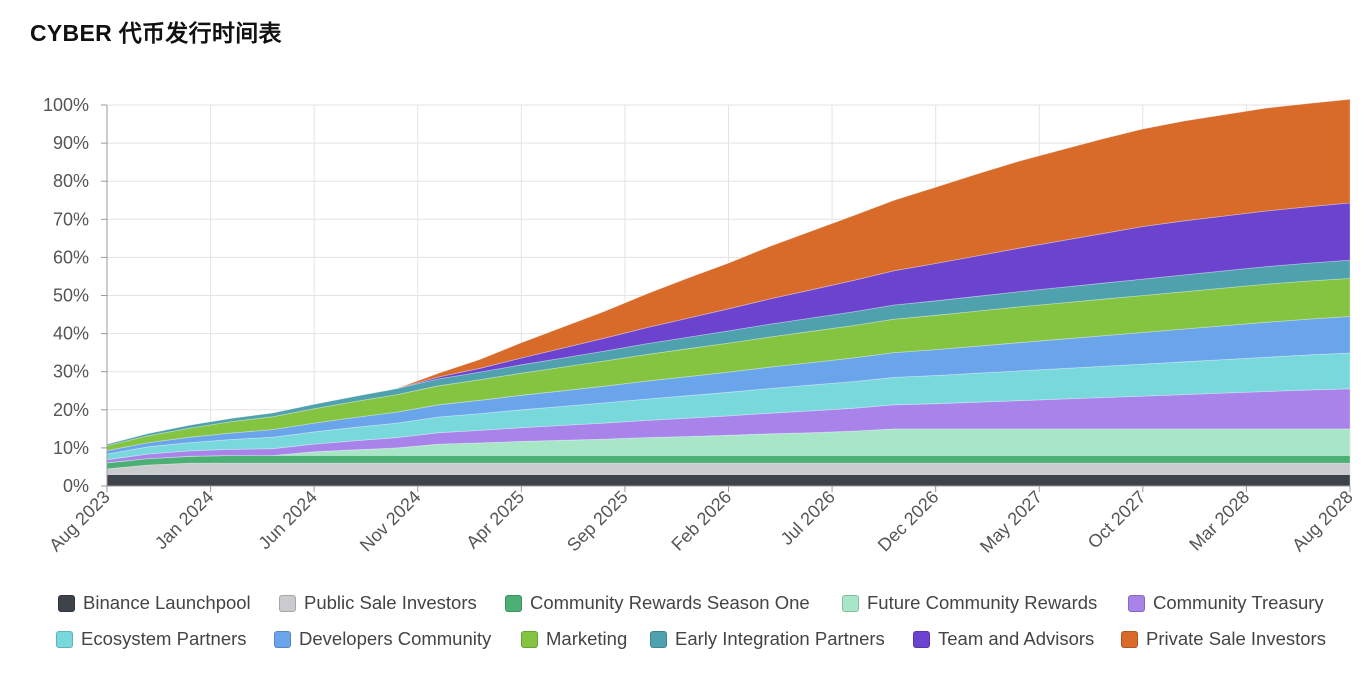 The image size is (1364, 678). Describe the element at coordinates (71, 410) in the screenshot. I see `y-tick-label: 20%` at that location.